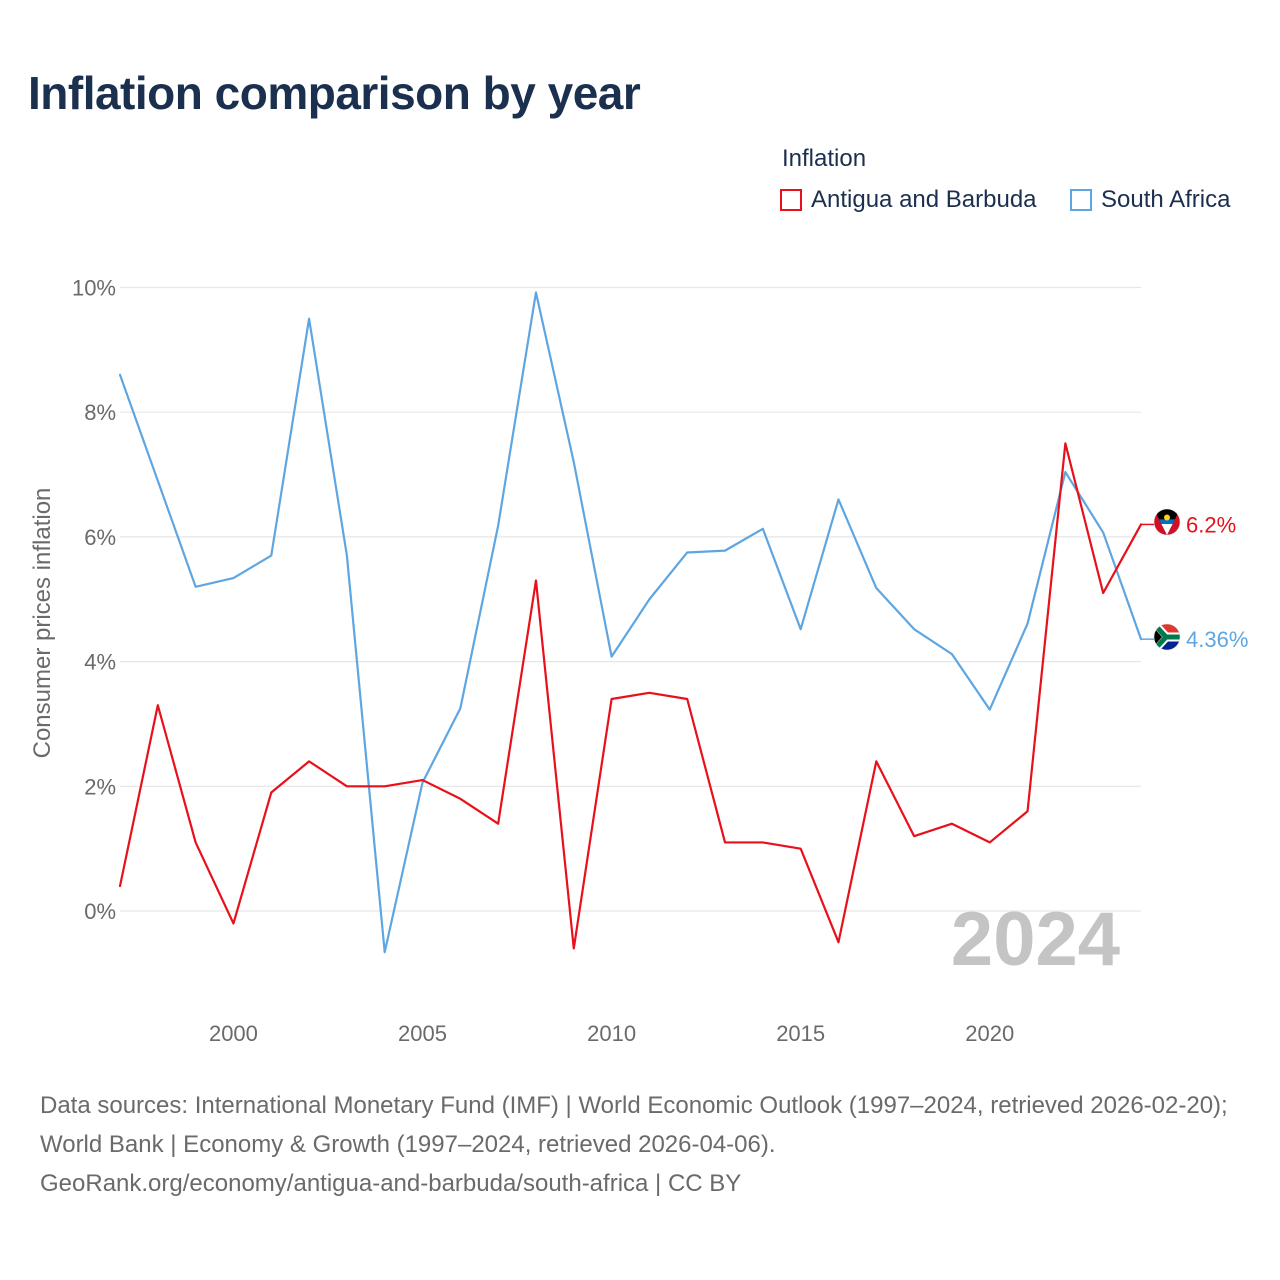  What do you see at coordinates (100, 911) in the screenshot?
I see `y-tick-label: 0%` at bounding box center [100, 911].